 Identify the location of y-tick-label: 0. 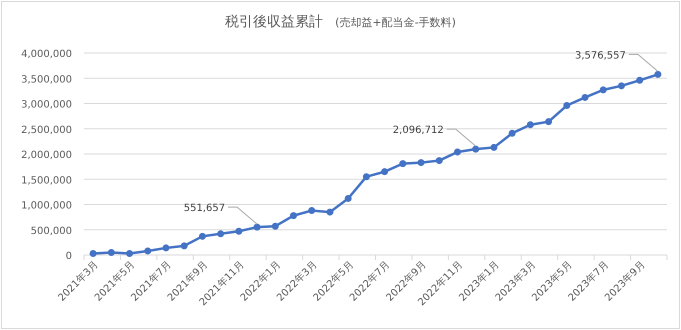
(69, 256).